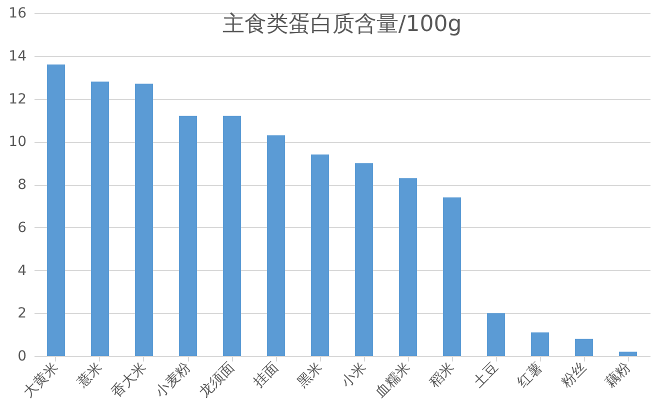 Image resolution: width=666 pixels, height=406 pixels. I want to click on x-tick-label: 血糯米, so click(393, 380).